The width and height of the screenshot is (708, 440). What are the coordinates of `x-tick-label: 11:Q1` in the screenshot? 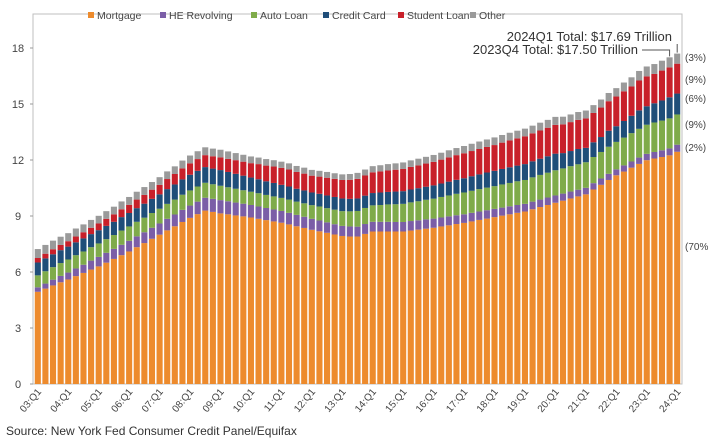 It's located at (275, 401).